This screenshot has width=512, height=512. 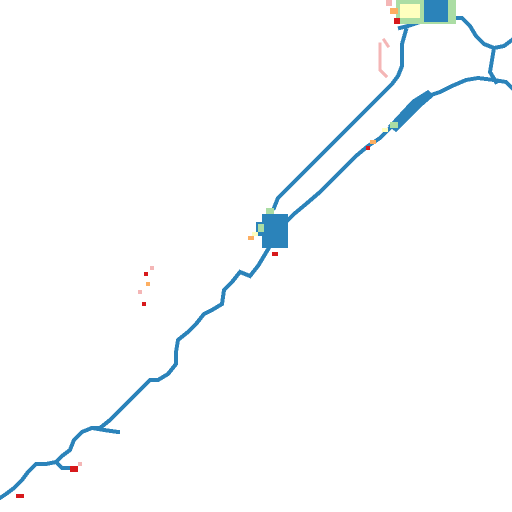 I want to click on track-upper-left-branch, so click(x=340, y=119).